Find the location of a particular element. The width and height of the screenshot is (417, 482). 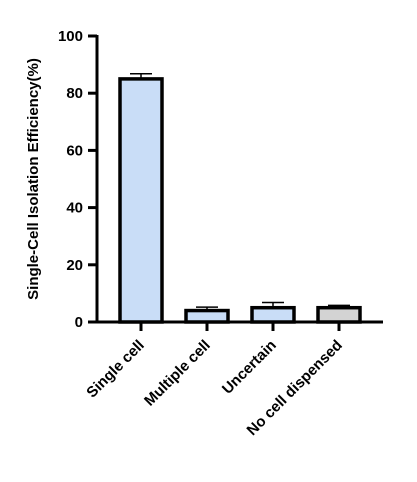

x-tick-label: Uncertain is located at coordinates (249, 367).